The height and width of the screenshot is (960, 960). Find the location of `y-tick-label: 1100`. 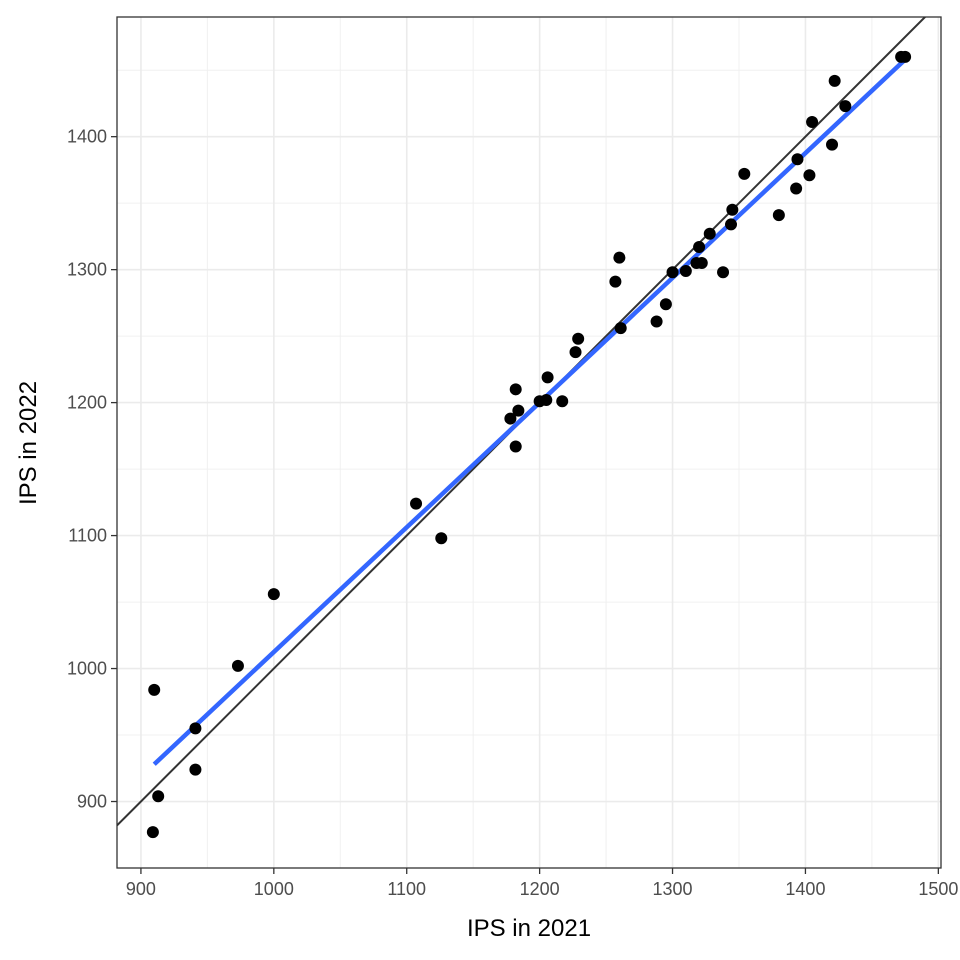

y-tick-label: 1100 is located at coordinates (87, 536).